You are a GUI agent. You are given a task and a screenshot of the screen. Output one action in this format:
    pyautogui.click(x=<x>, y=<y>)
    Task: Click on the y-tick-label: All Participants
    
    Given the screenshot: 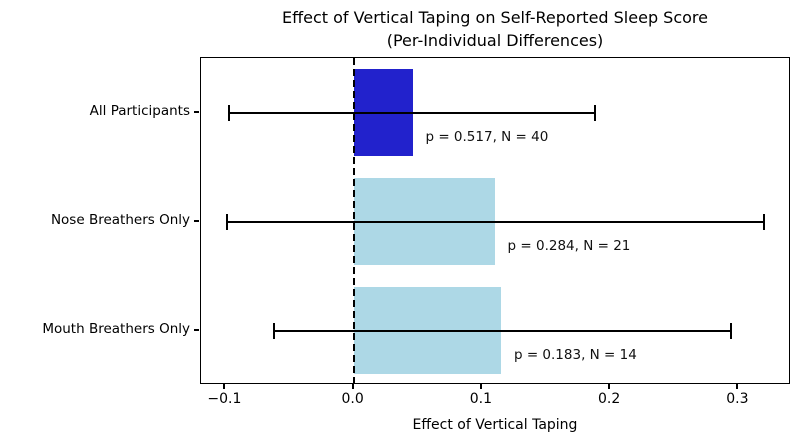 What is the action you would take?
    pyautogui.click(x=139, y=110)
    